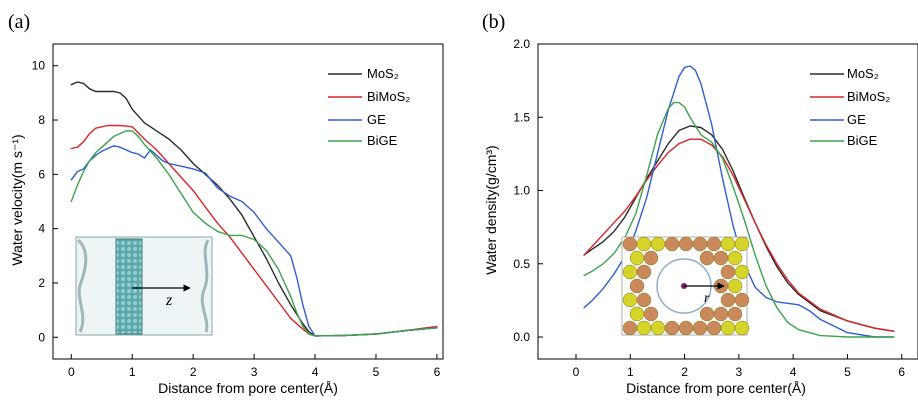 The width and height of the screenshot is (918, 402). Describe the element at coordinates (41, 174) in the screenshot. I see `y-tick-label: 6` at that location.